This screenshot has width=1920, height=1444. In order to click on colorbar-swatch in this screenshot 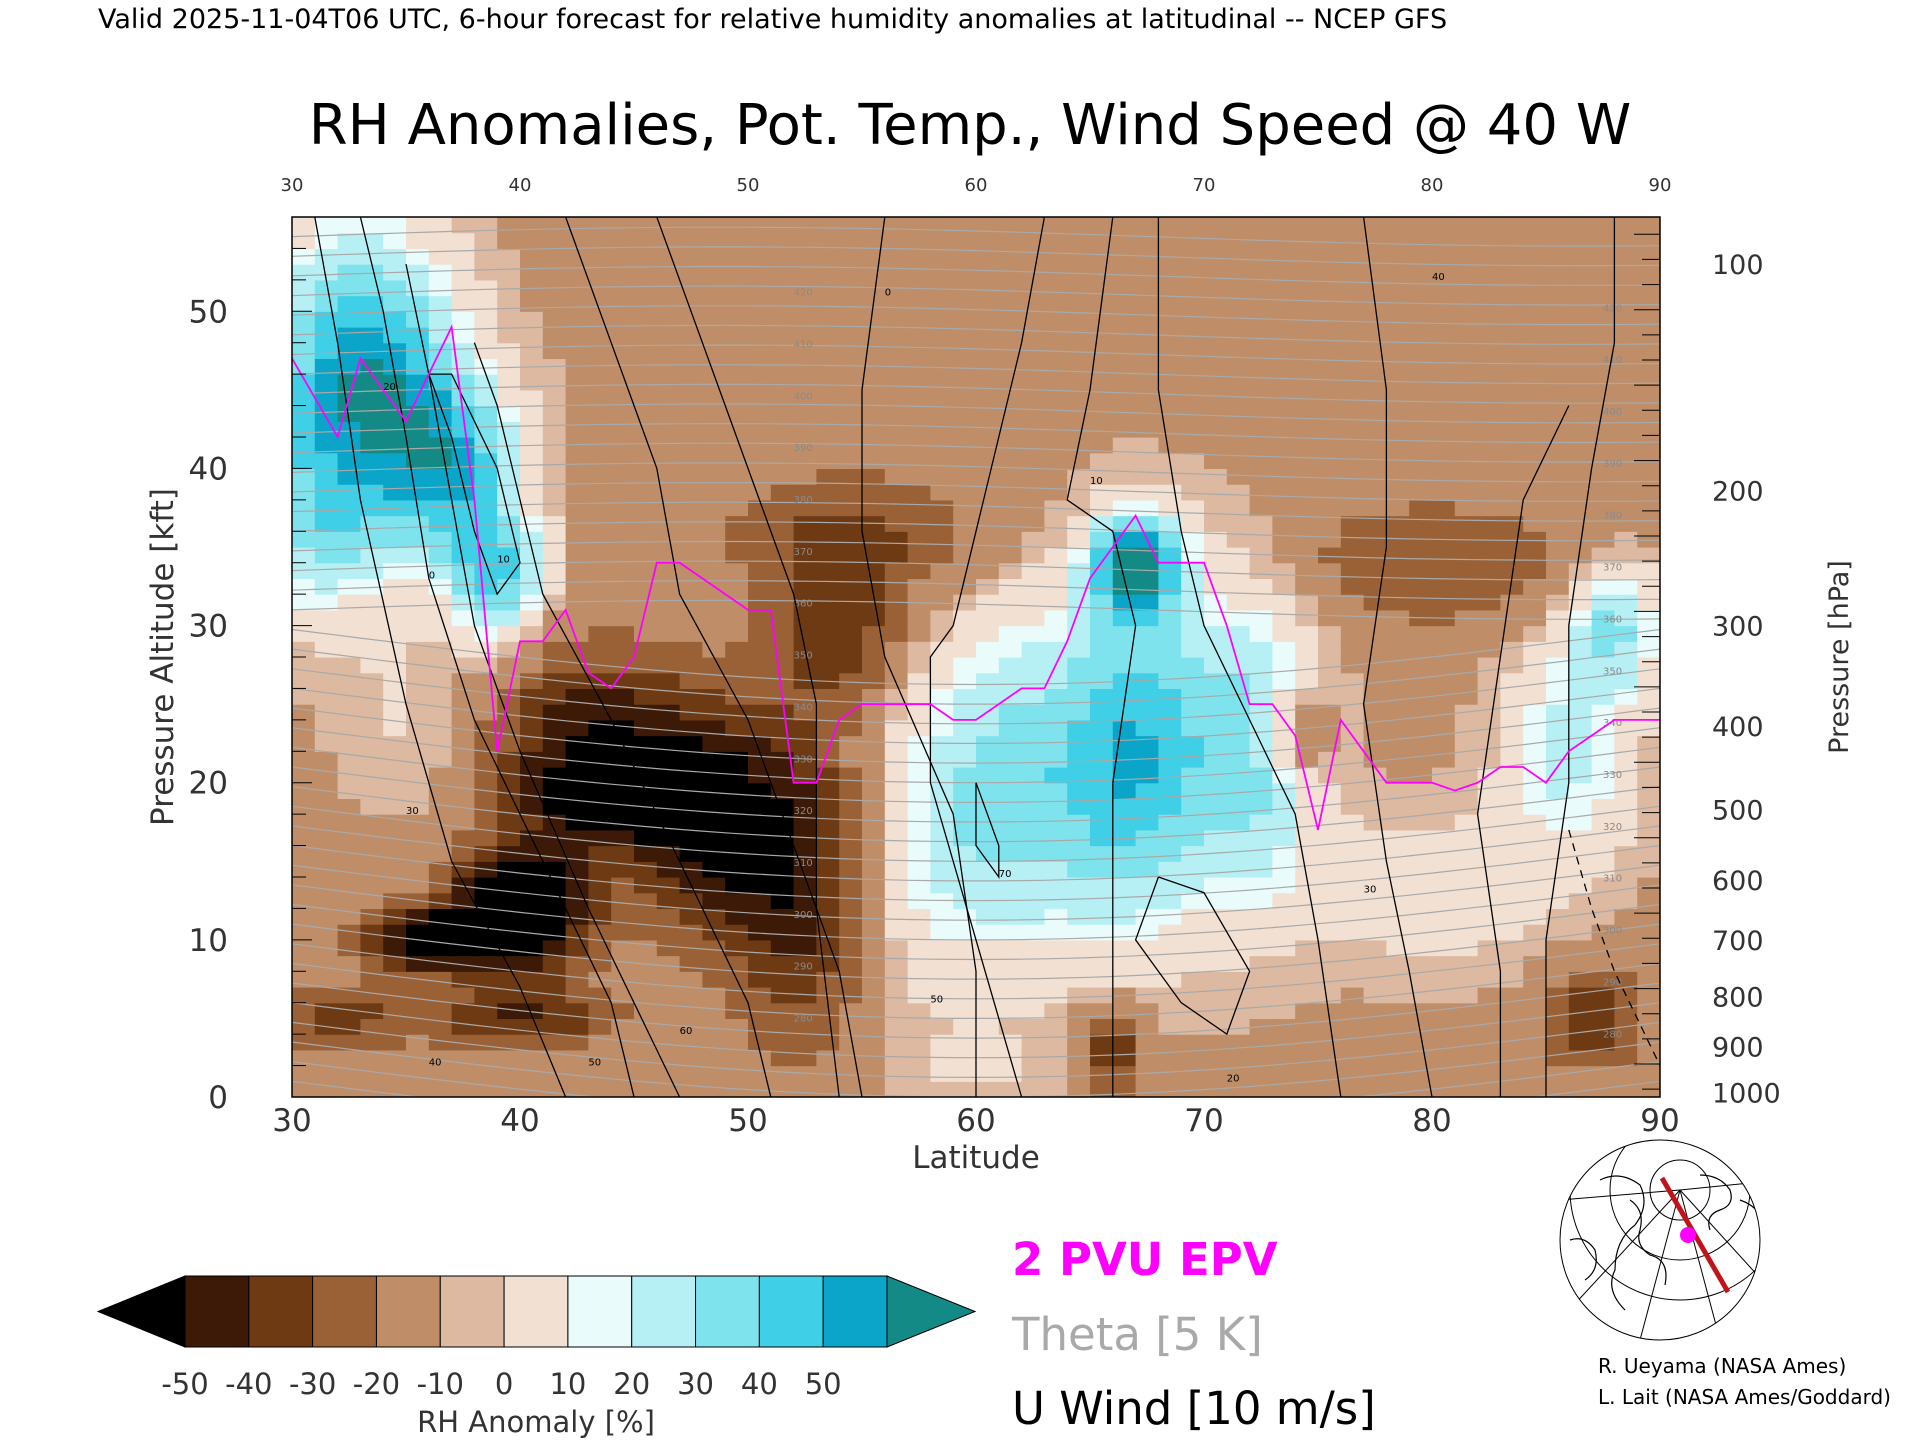, I will do `click(664, 1311)`.